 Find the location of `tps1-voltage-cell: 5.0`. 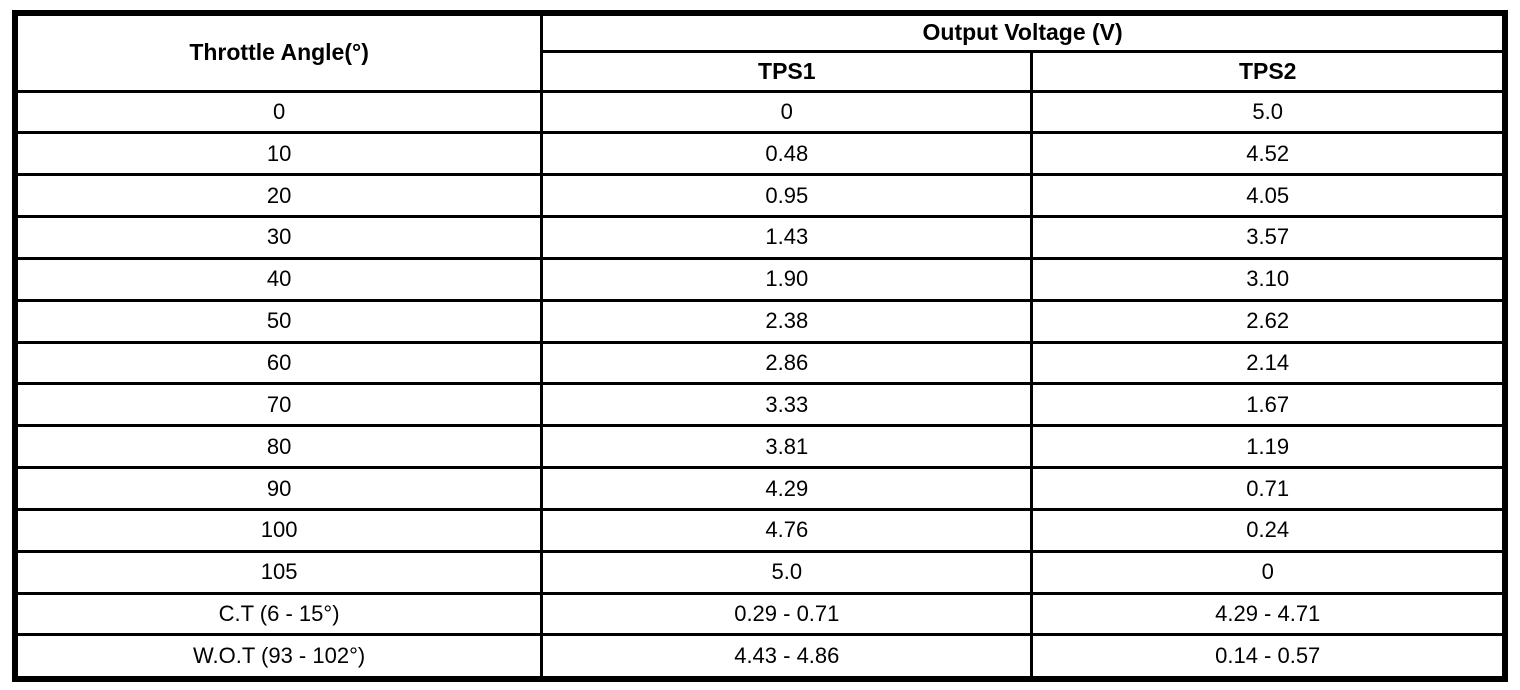

tps1-voltage-cell: 5.0 is located at coordinates (787, 572).